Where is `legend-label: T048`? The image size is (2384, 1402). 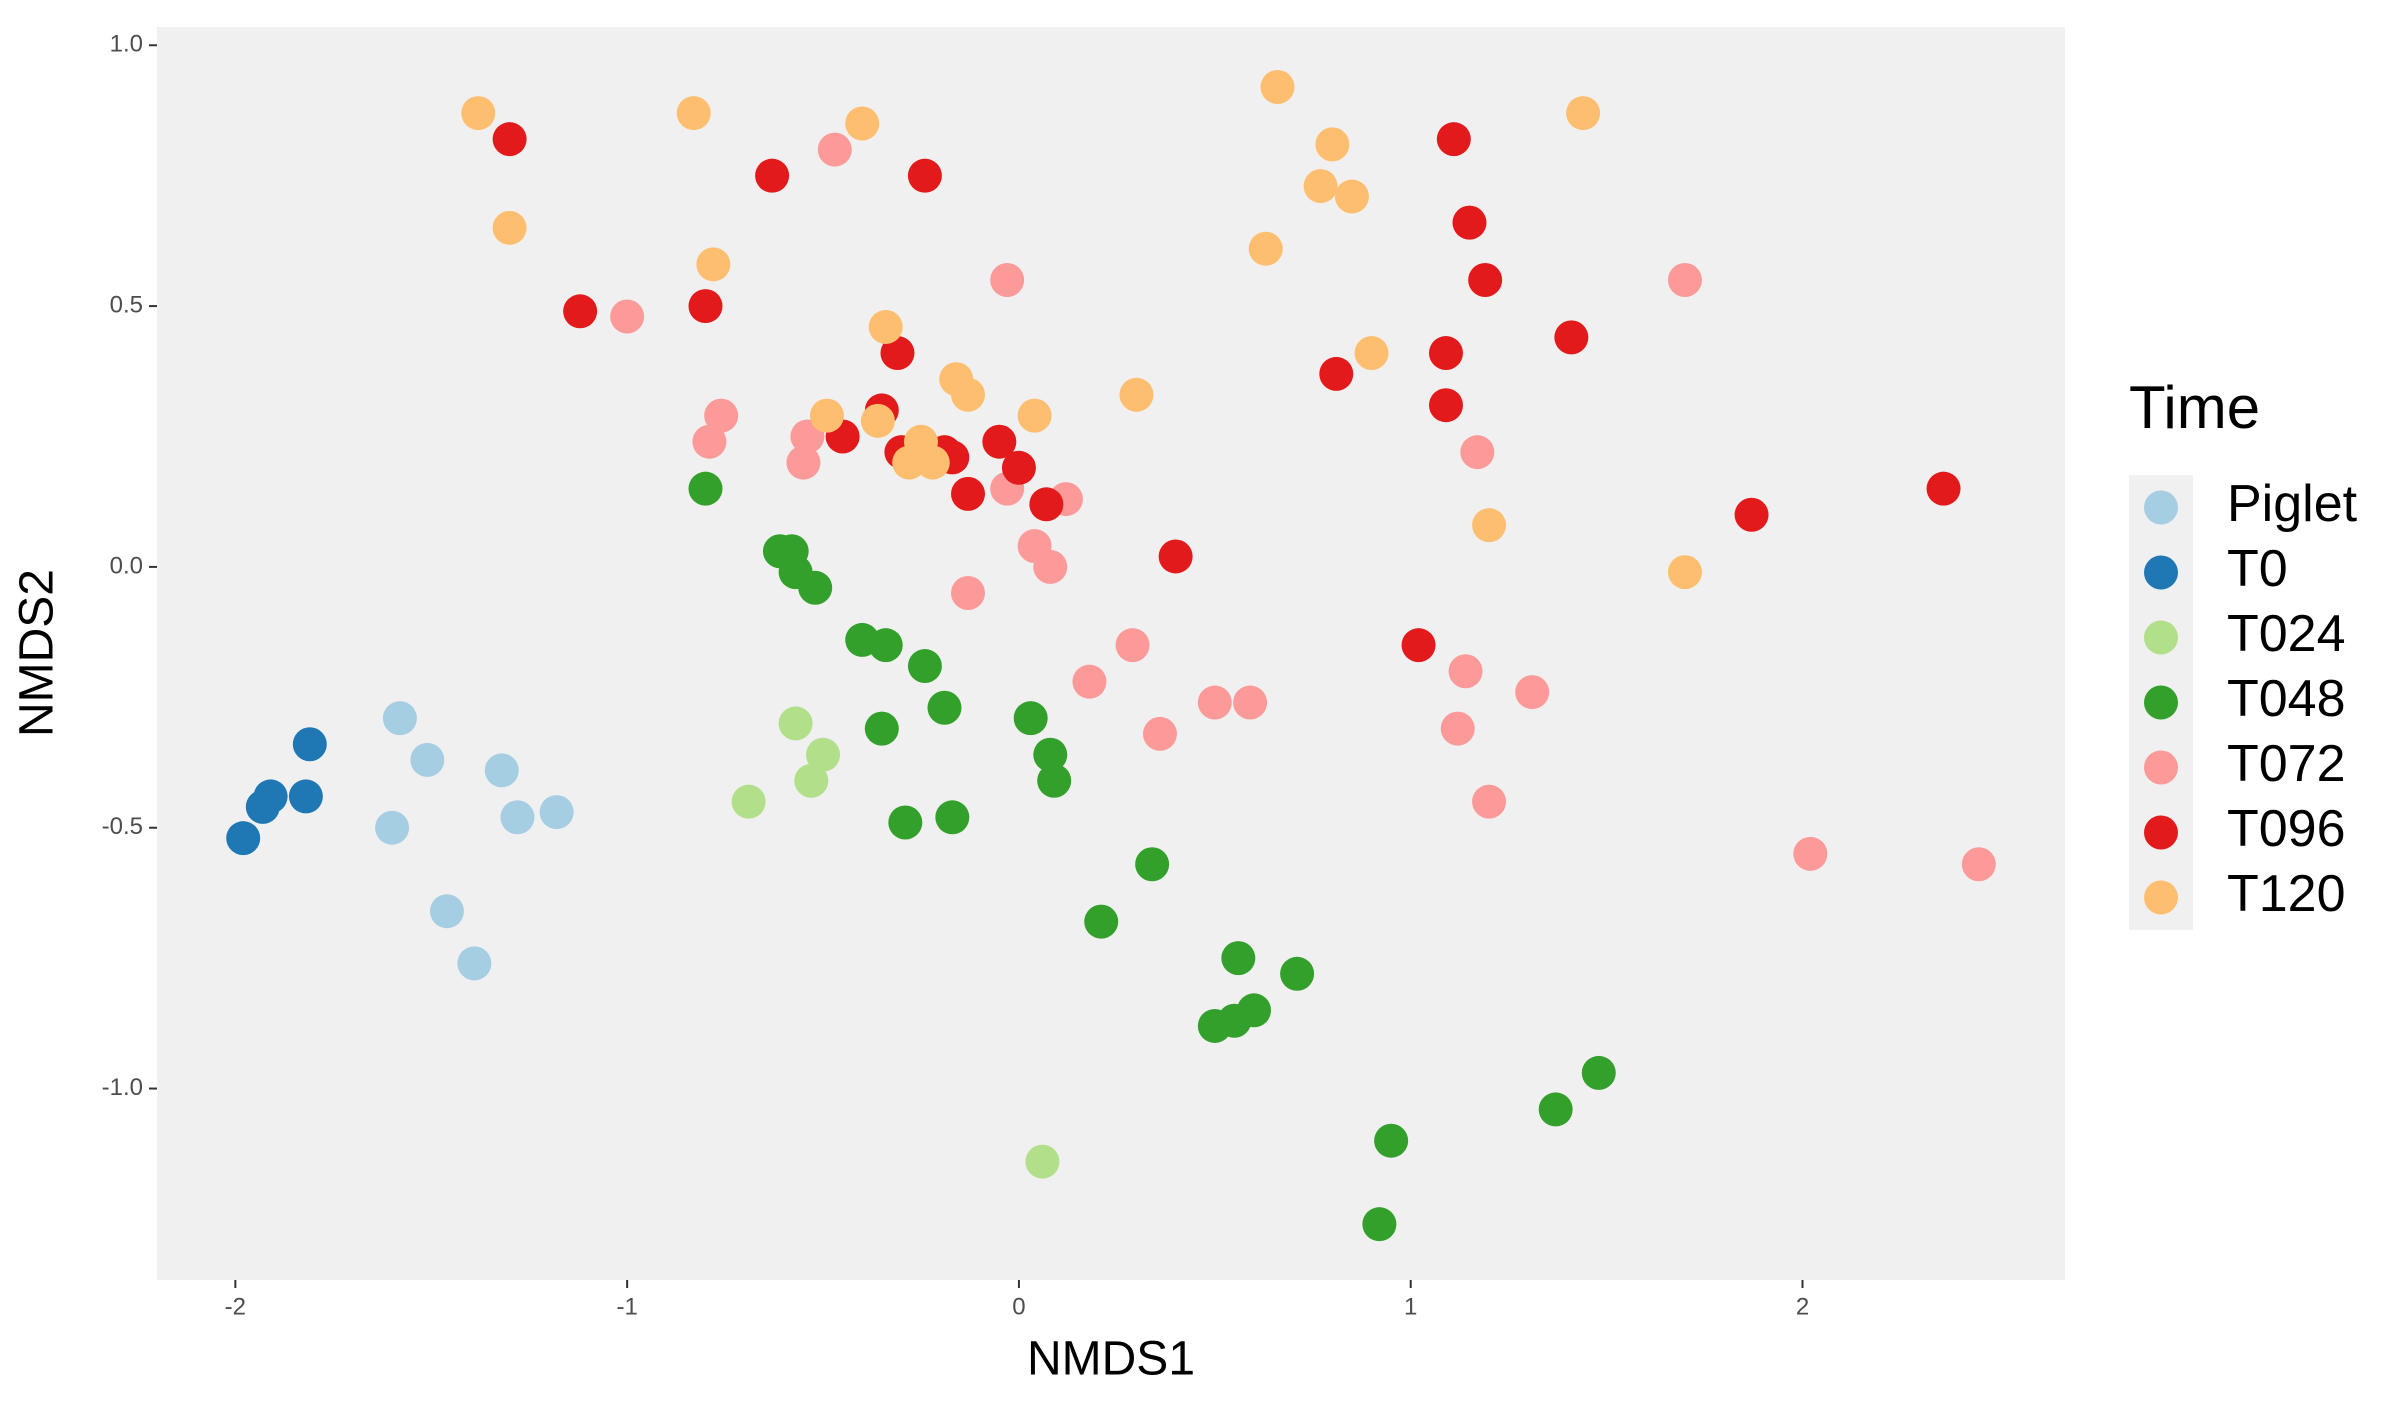
legend-label: T048 is located at coordinates (2286, 699).